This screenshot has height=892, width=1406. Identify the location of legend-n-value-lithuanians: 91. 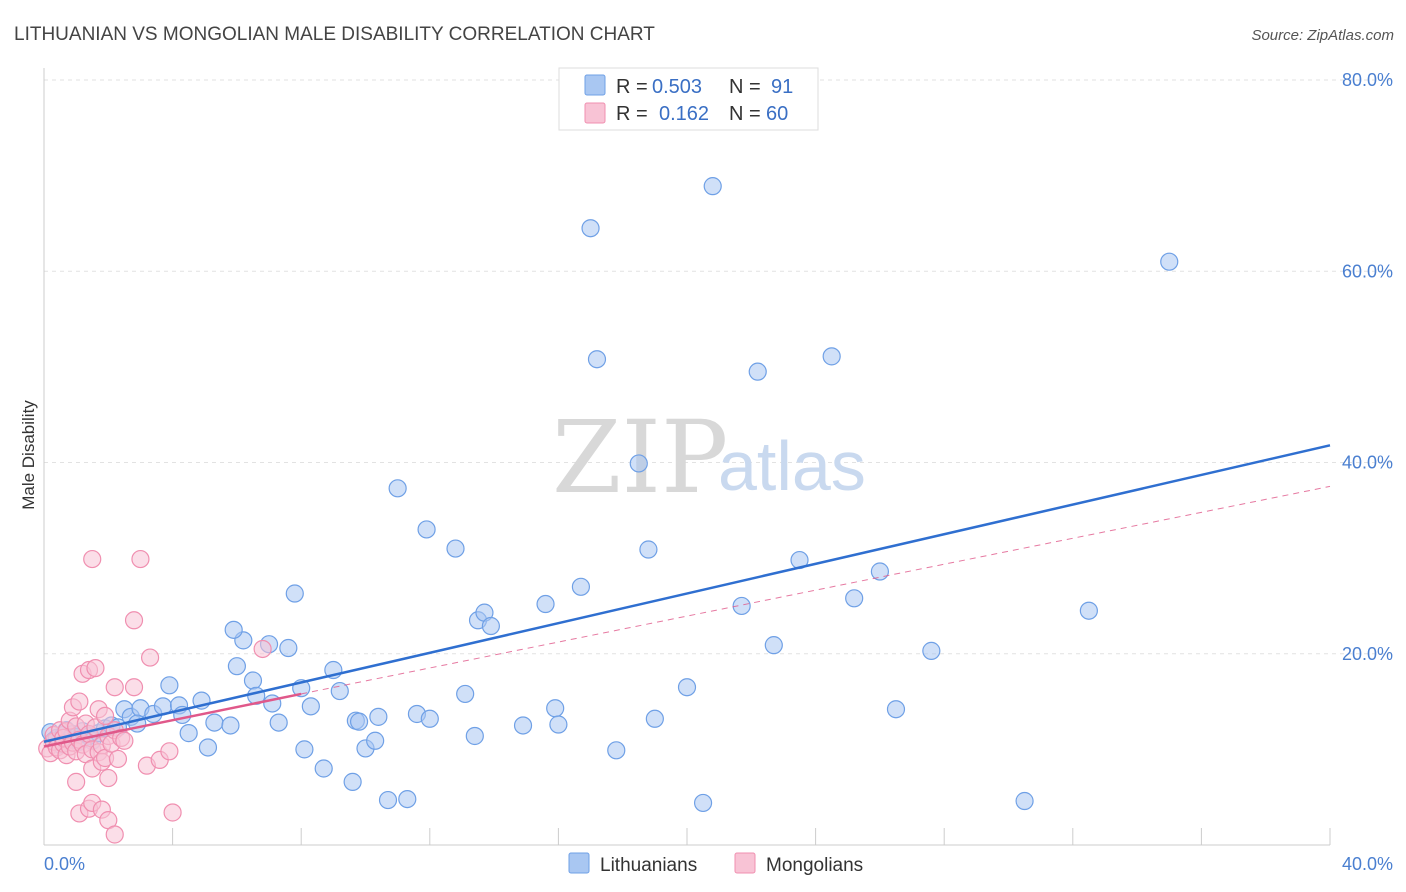
(782, 87).